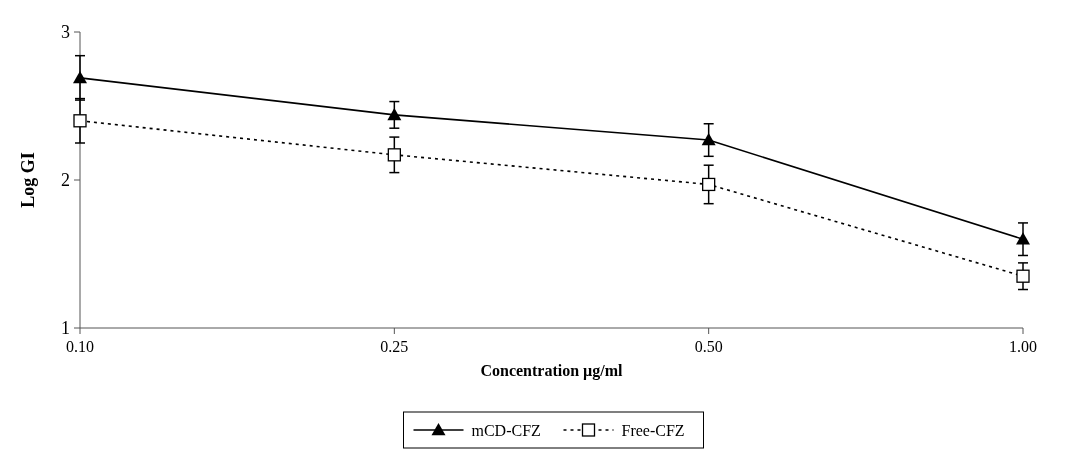 The width and height of the screenshot is (1091, 460). What do you see at coordinates (80, 346) in the screenshot?
I see `x-tick-label: 0.10` at bounding box center [80, 346].